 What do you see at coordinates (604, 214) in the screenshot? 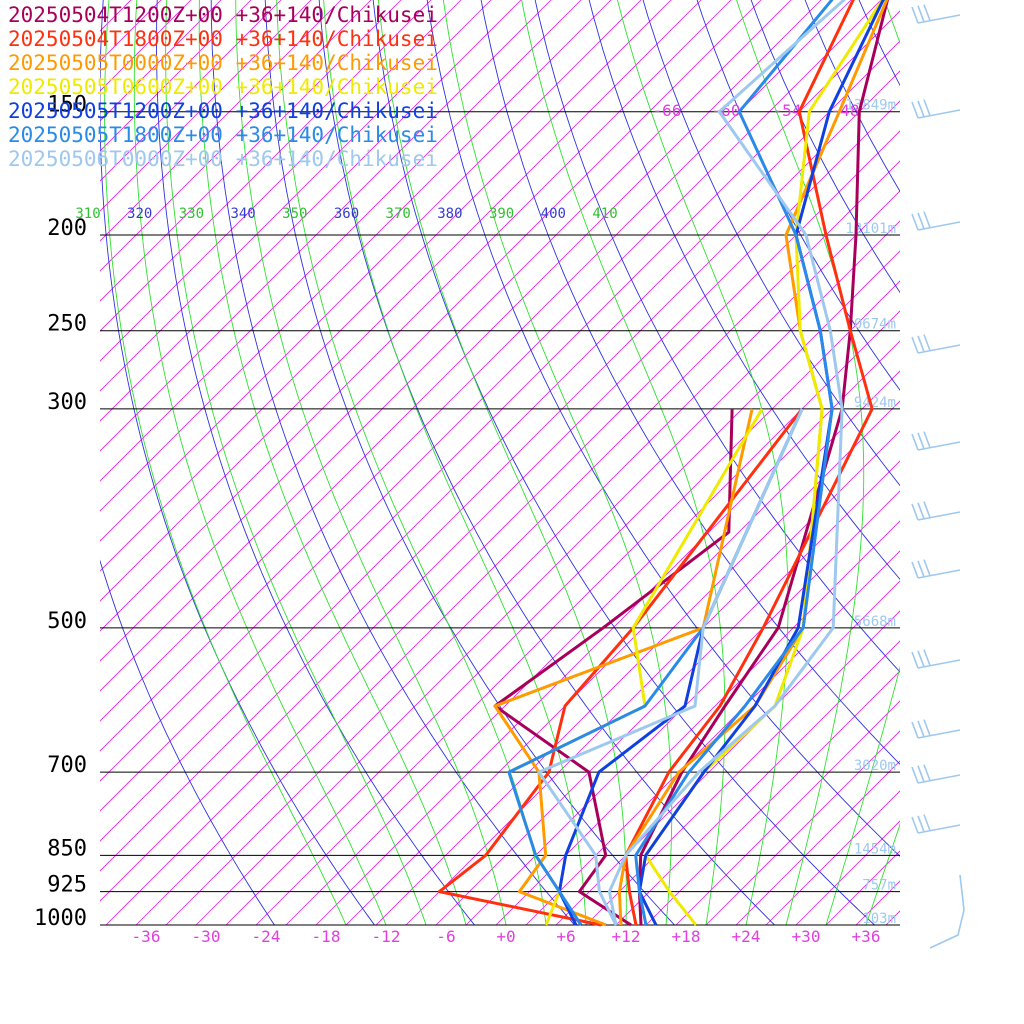
I see `theta-label: 410` at bounding box center [604, 214].